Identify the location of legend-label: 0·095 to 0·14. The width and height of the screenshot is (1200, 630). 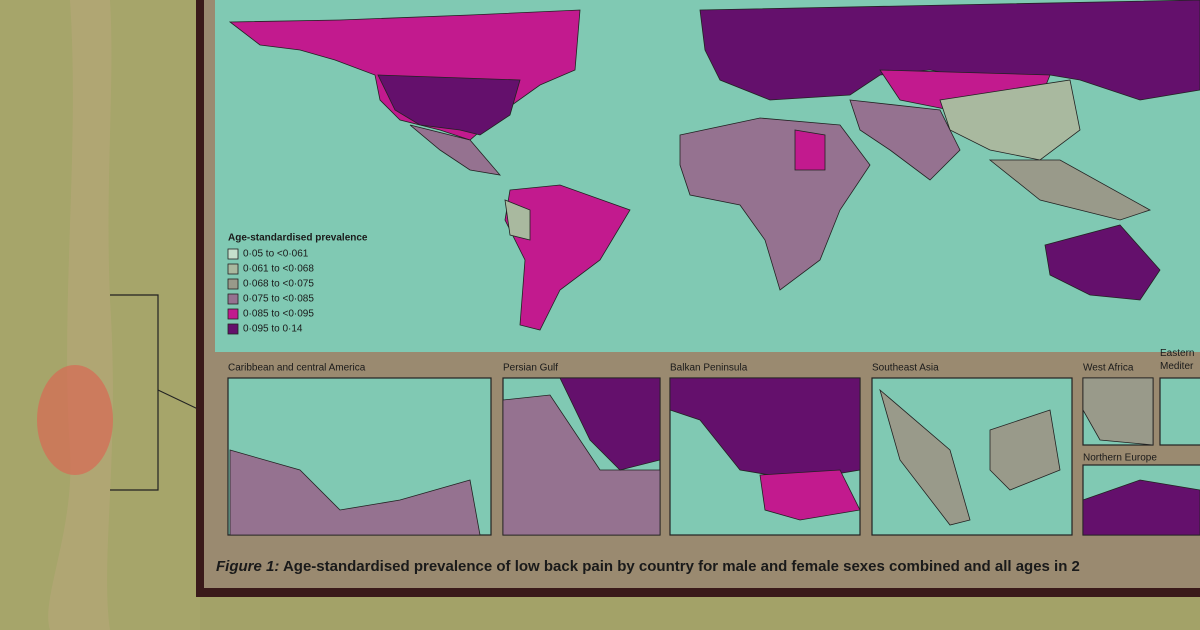
(273, 329).